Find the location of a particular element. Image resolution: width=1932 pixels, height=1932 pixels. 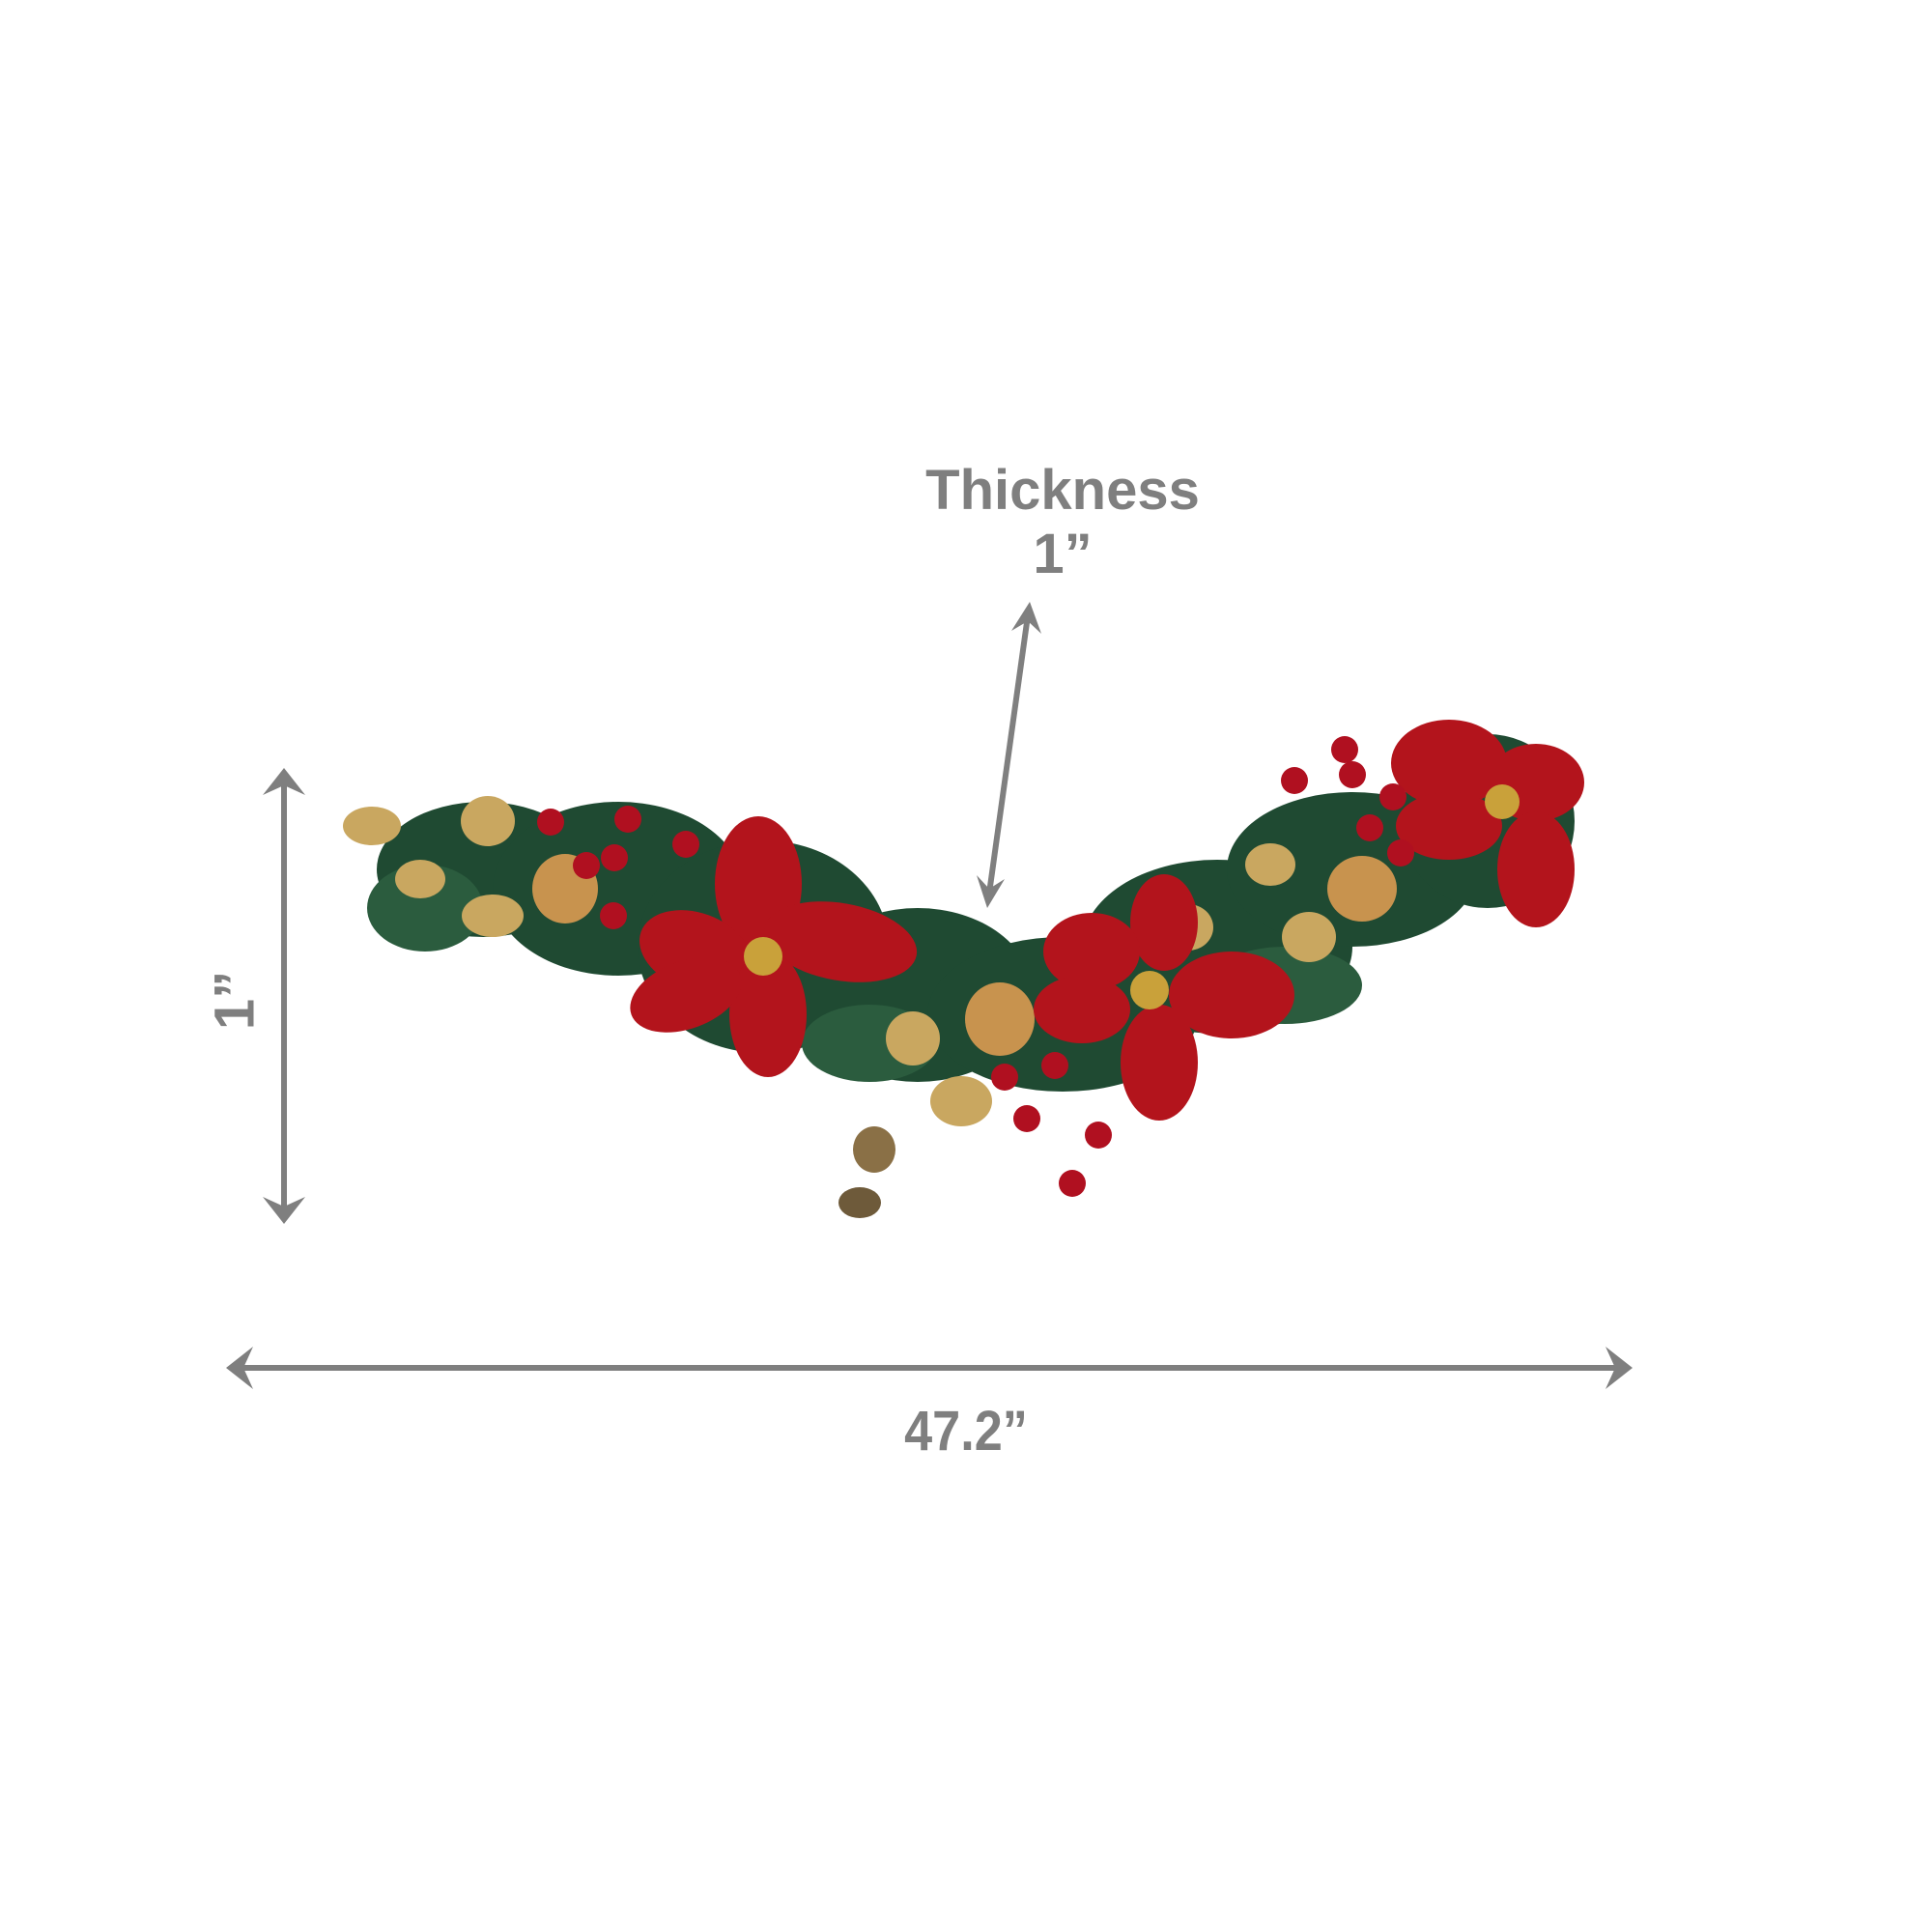

width-arrow is located at coordinates (929, 1368).